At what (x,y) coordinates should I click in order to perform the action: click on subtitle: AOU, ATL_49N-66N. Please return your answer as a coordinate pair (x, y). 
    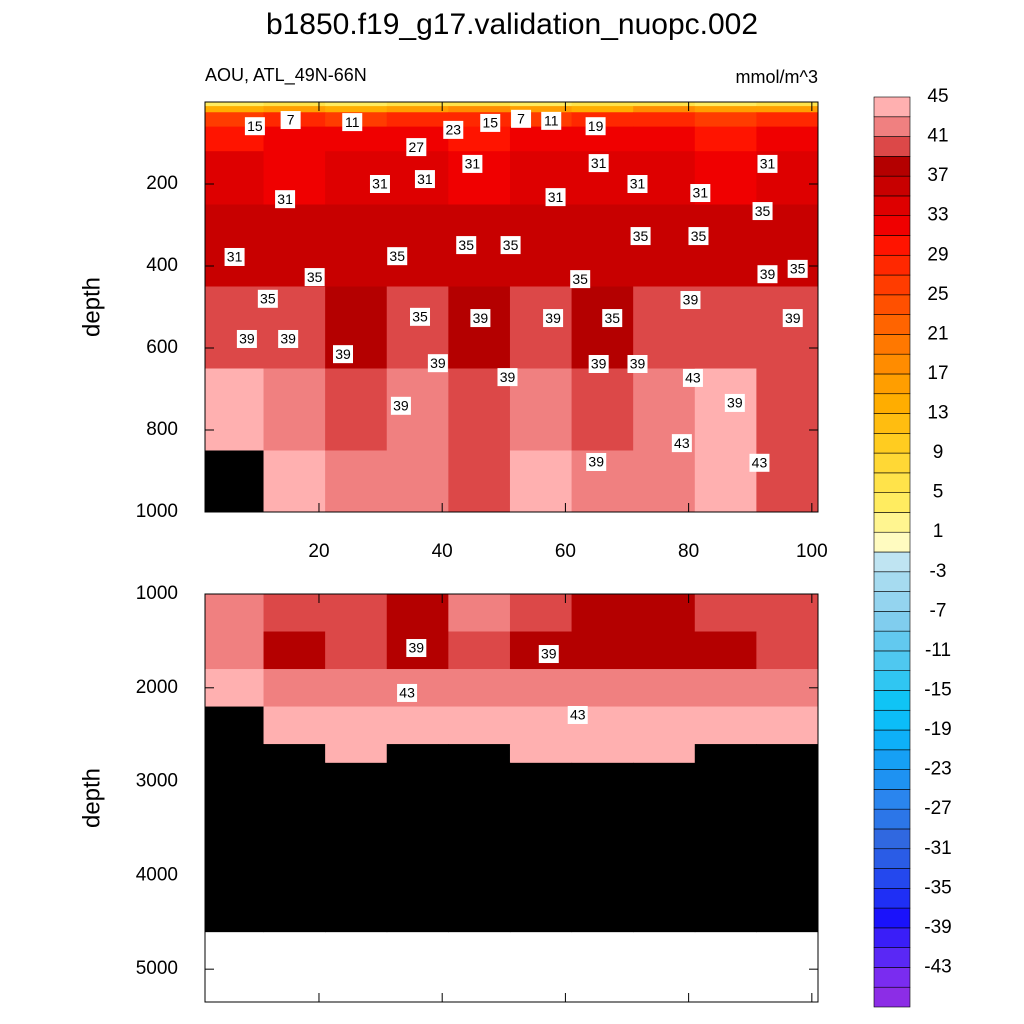
    Looking at the image, I should click on (286, 75).